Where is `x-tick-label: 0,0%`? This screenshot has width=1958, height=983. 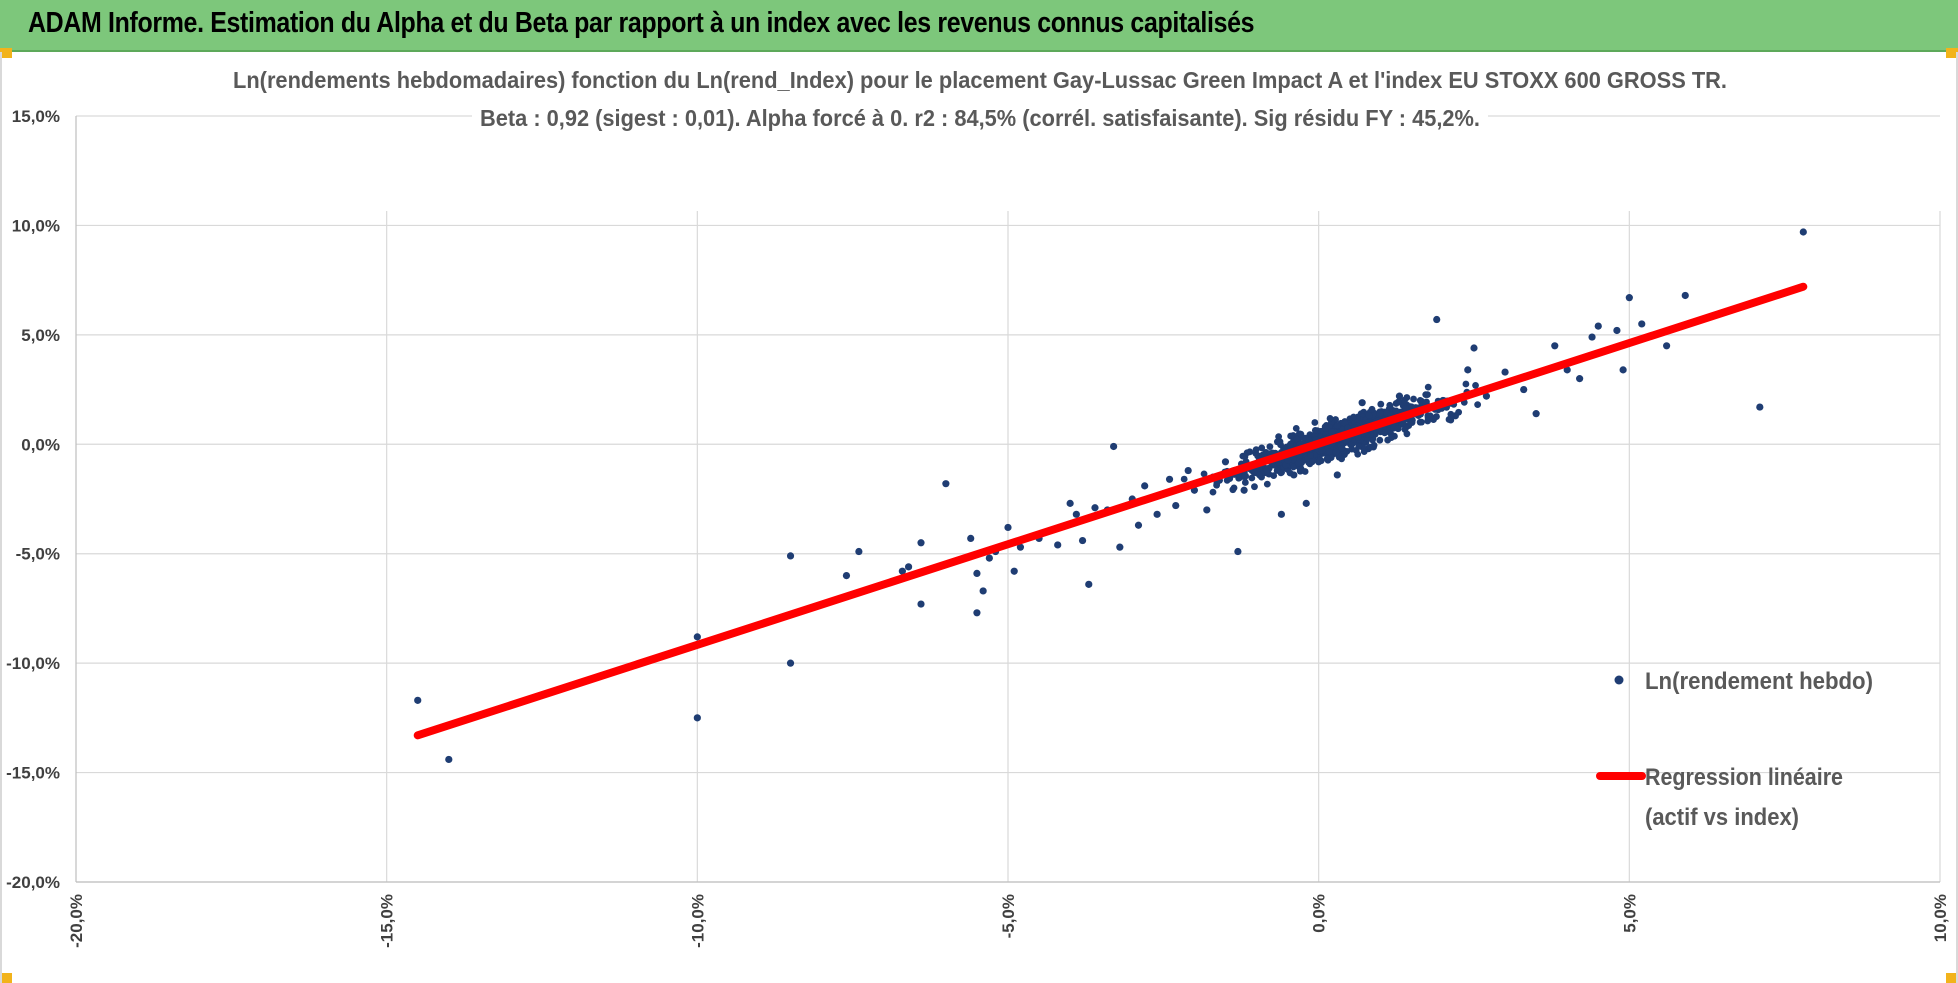 x-tick-label: 0,0% is located at coordinates (1319, 913).